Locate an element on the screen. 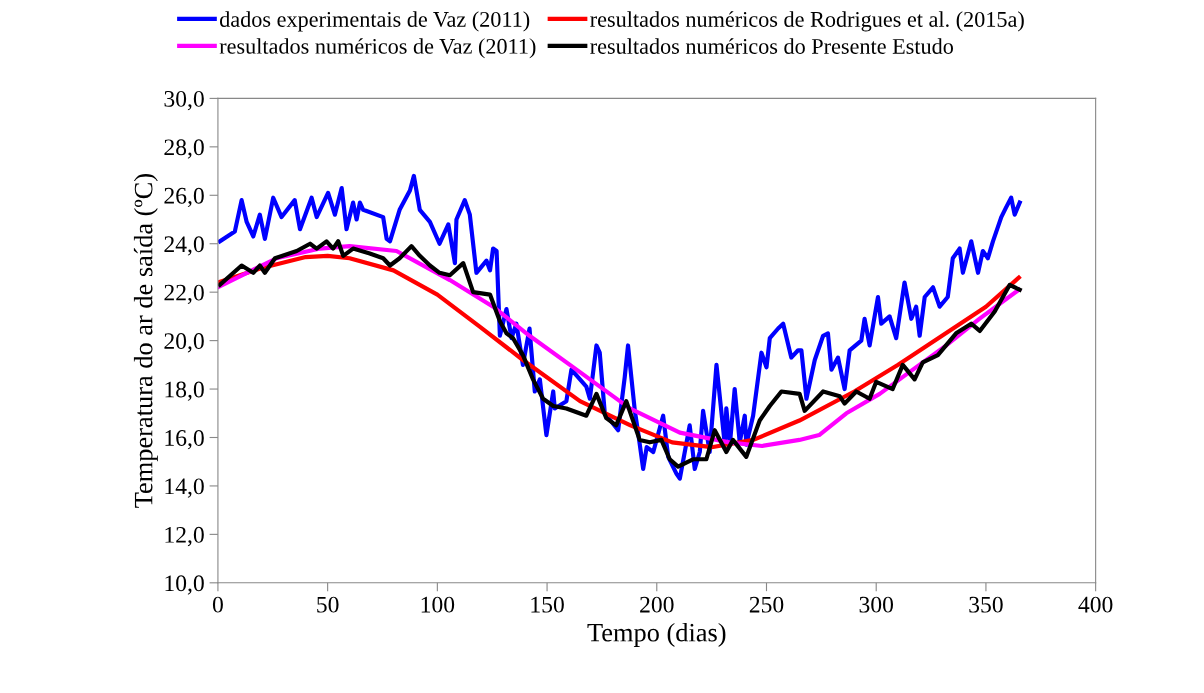 This screenshot has width=1204, height=693. x-tick-label: 300 is located at coordinates (876, 604).